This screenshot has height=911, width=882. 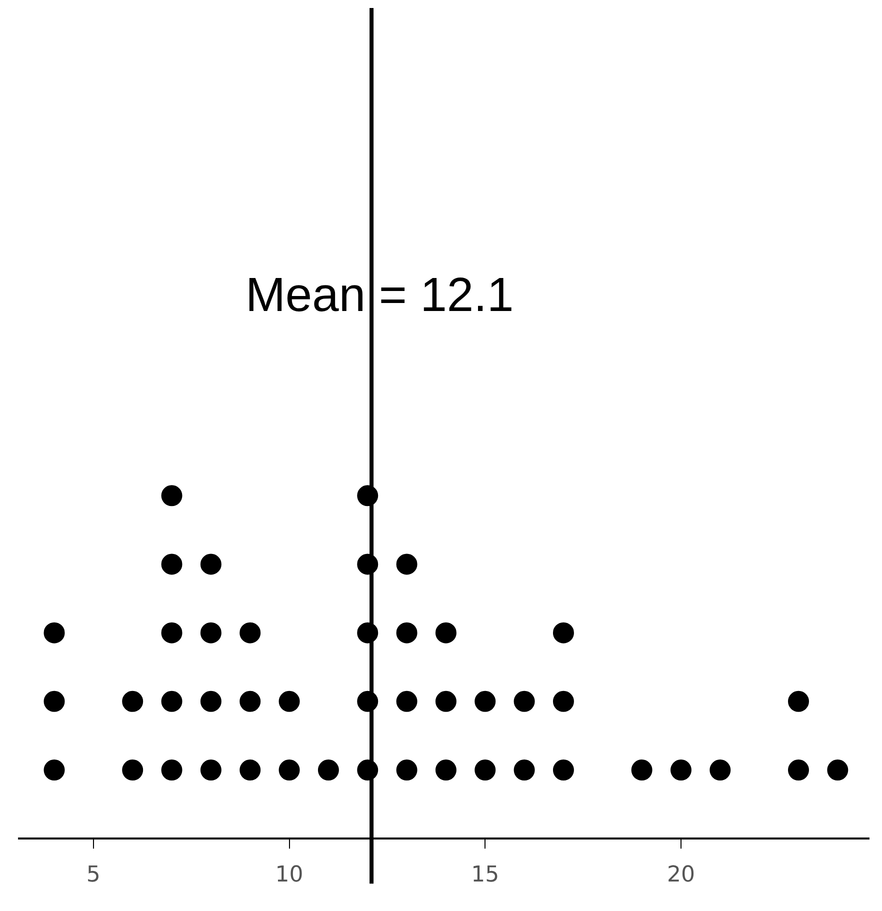 I want to click on x-tick-label: 20, so click(x=680, y=875).